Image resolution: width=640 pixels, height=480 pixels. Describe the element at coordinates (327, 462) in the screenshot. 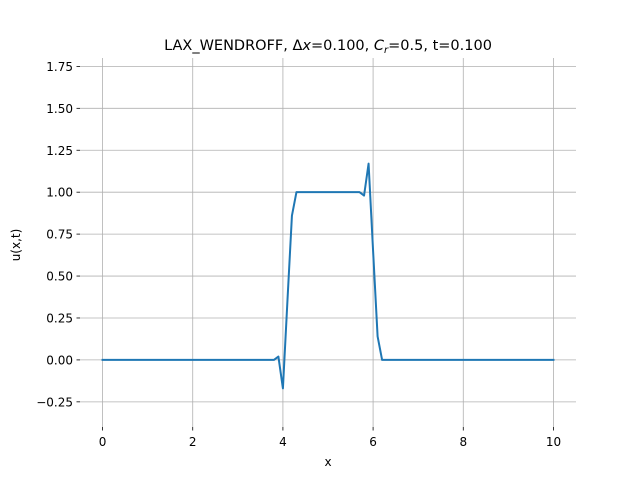

I see `x-axis-label: x` at that location.